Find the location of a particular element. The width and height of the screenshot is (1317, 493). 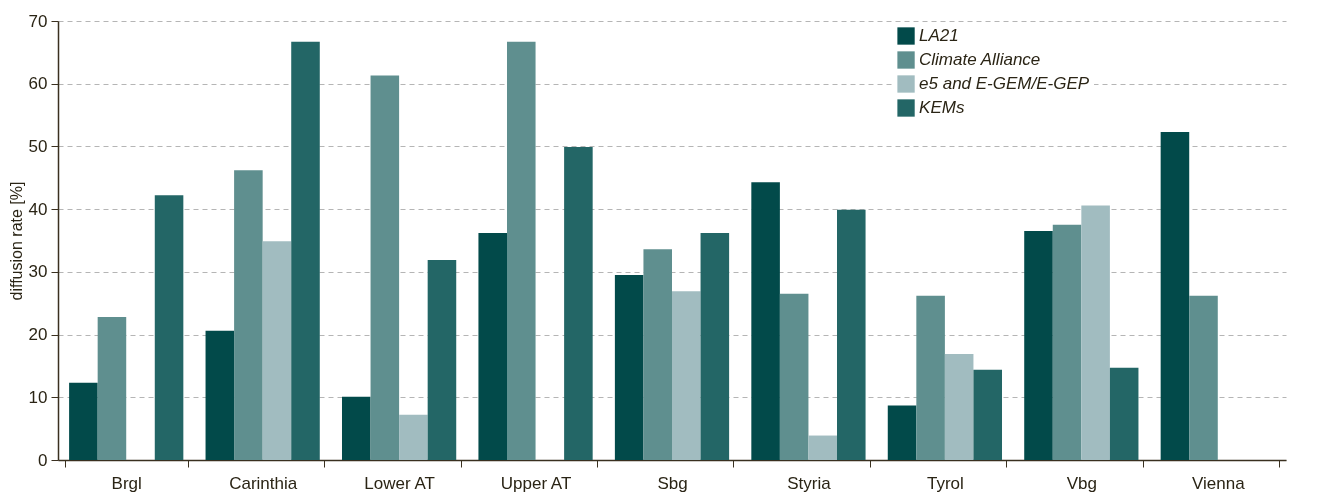

x-tick-label: Styria is located at coordinates (809, 483).